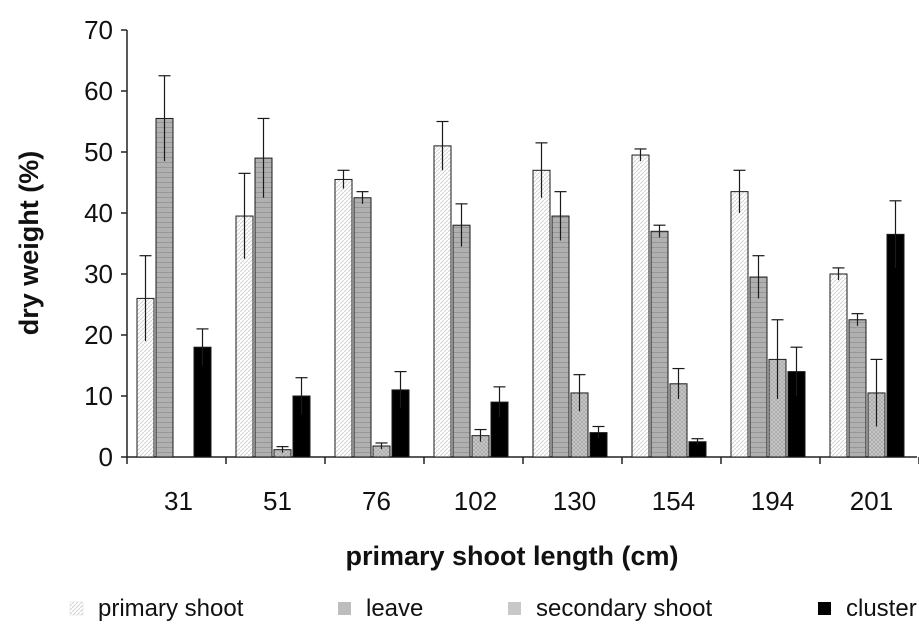  I want to click on legend-swatch-secondary-shoot, so click(514, 608).